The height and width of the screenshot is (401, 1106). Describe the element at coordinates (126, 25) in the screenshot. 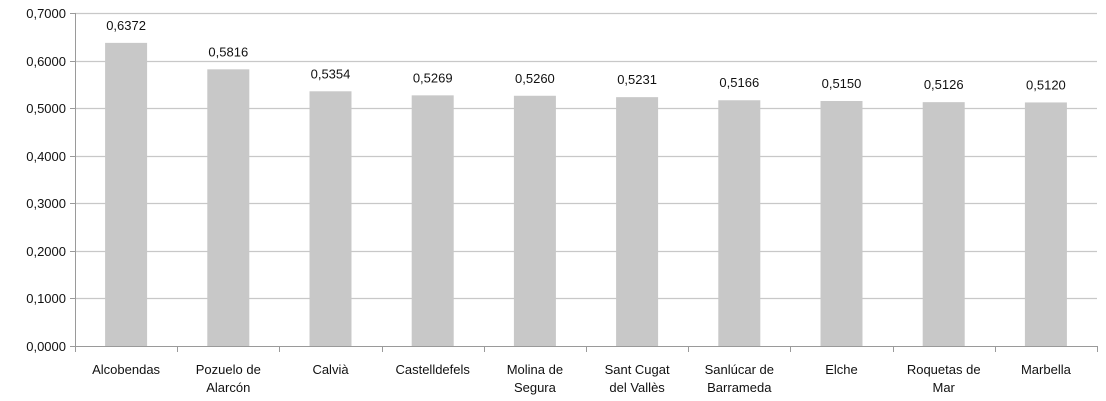

I see `data-label: 0,6372` at that location.